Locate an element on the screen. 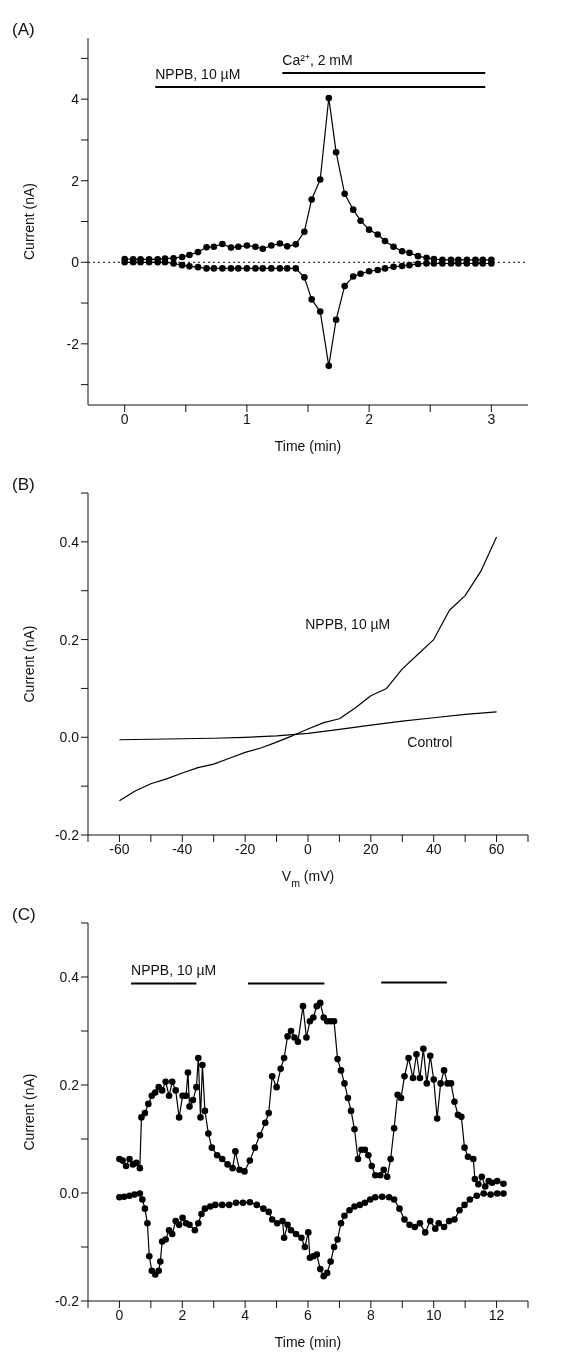 The width and height of the screenshot is (561, 1367). series-label: Control is located at coordinates (430, 742).